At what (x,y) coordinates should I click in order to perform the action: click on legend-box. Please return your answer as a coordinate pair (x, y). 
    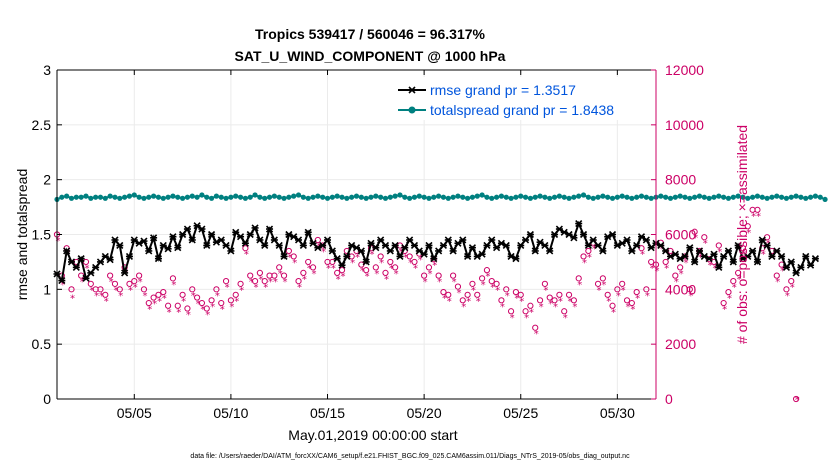
    Looking at the image, I should click on (524, 98).